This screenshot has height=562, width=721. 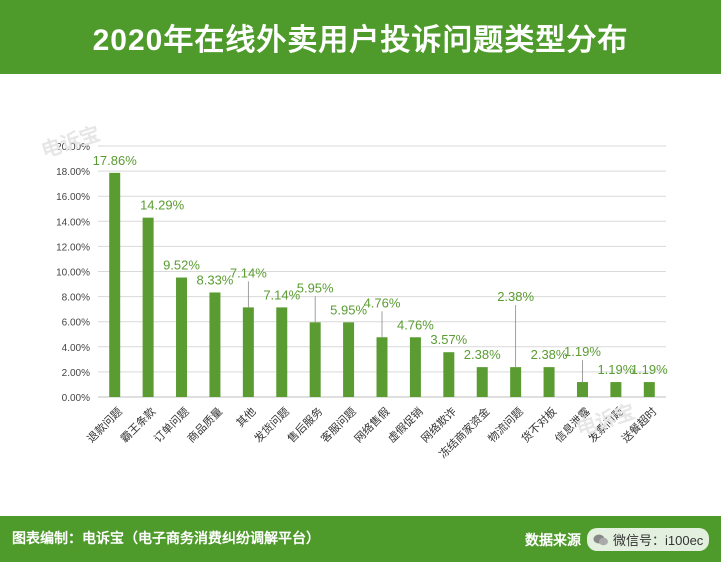 What do you see at coordinates (271, 424) in the screenshot?
I see `x-tick-label: 发货问题` at bounding box center [271, 424].